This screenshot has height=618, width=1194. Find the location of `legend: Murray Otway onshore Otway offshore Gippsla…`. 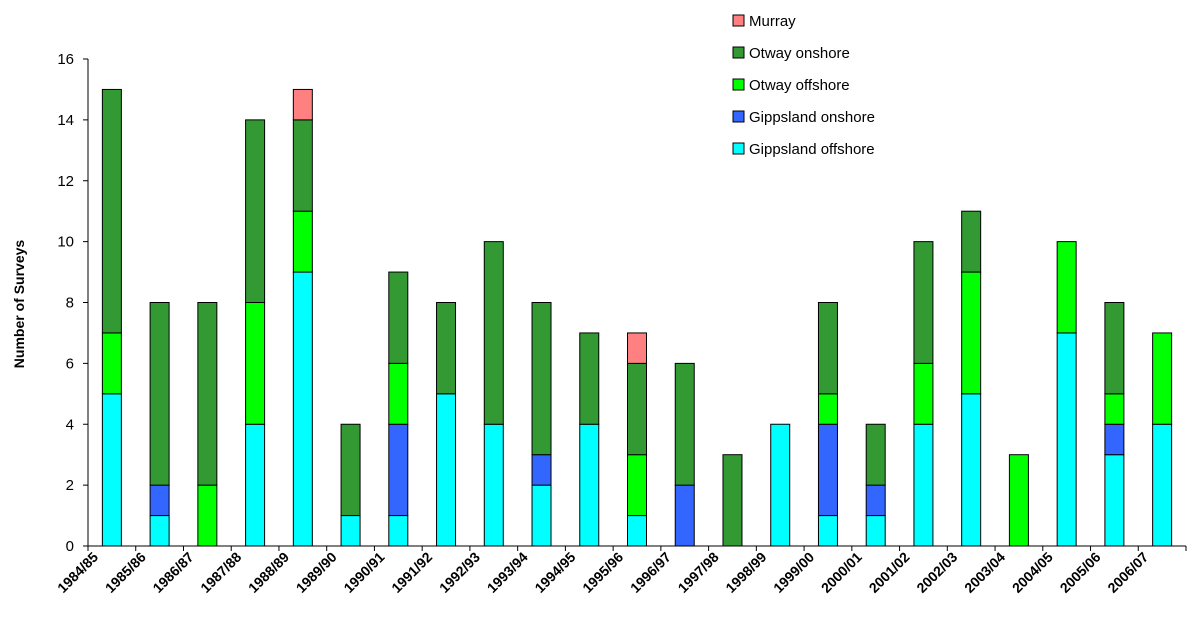

legend: Murray Otway onshore Otway offshore Gippsla… is located at coordinates (803, 85).